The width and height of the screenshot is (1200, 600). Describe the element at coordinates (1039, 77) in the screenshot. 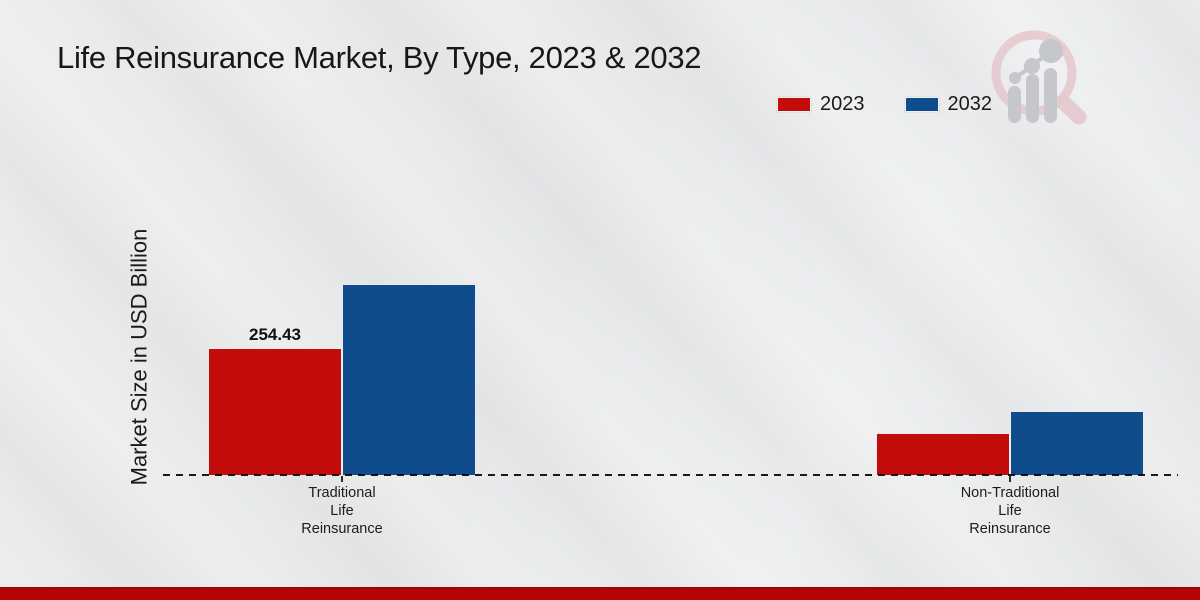

I see `magnifier-bar-chart-logo-icon` at that location.